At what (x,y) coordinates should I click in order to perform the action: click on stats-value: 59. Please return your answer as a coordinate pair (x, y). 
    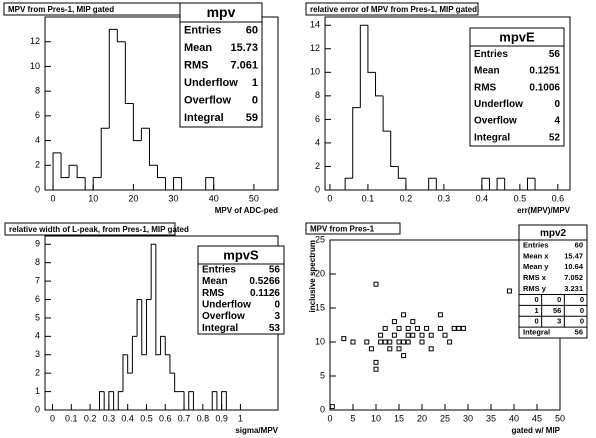
    Looking at the image, I should click on (252, 118).